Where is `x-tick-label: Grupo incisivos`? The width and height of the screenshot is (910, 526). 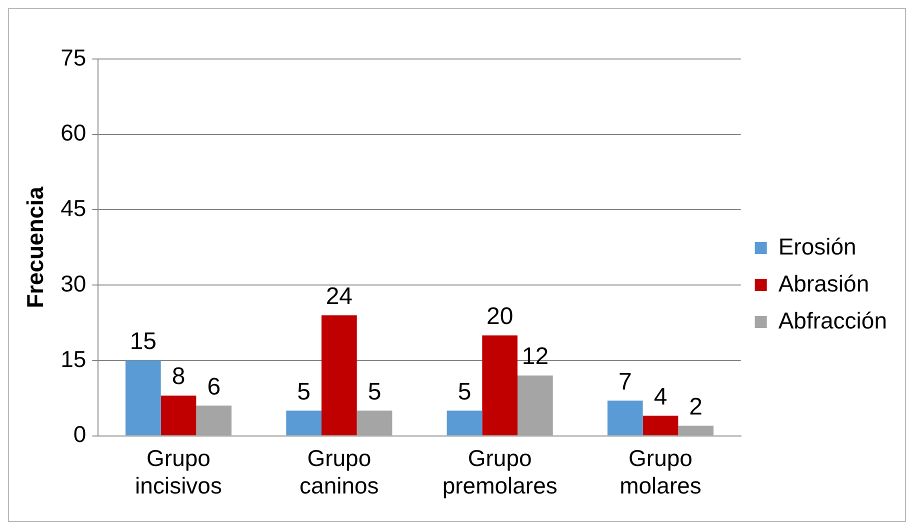 x-tick-label: Grupo incisivos is located at coordinates (178, 471).